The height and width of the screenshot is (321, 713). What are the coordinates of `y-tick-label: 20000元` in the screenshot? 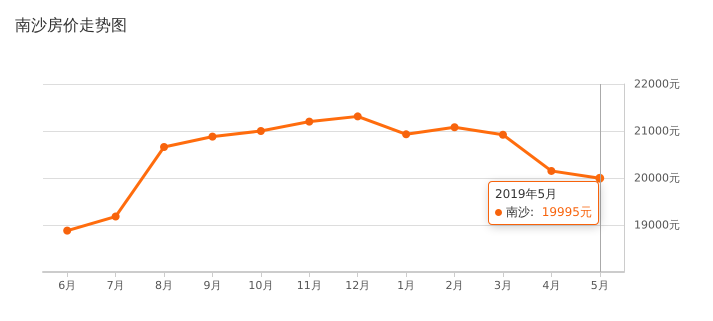 It's located at (657, 178).